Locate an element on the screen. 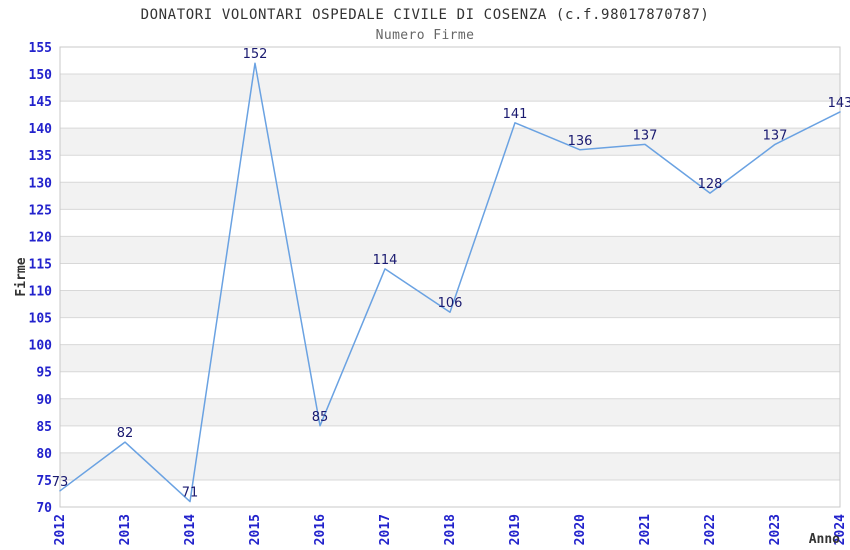  x-tick-label: 2020 is located at coordinates (580, 529).